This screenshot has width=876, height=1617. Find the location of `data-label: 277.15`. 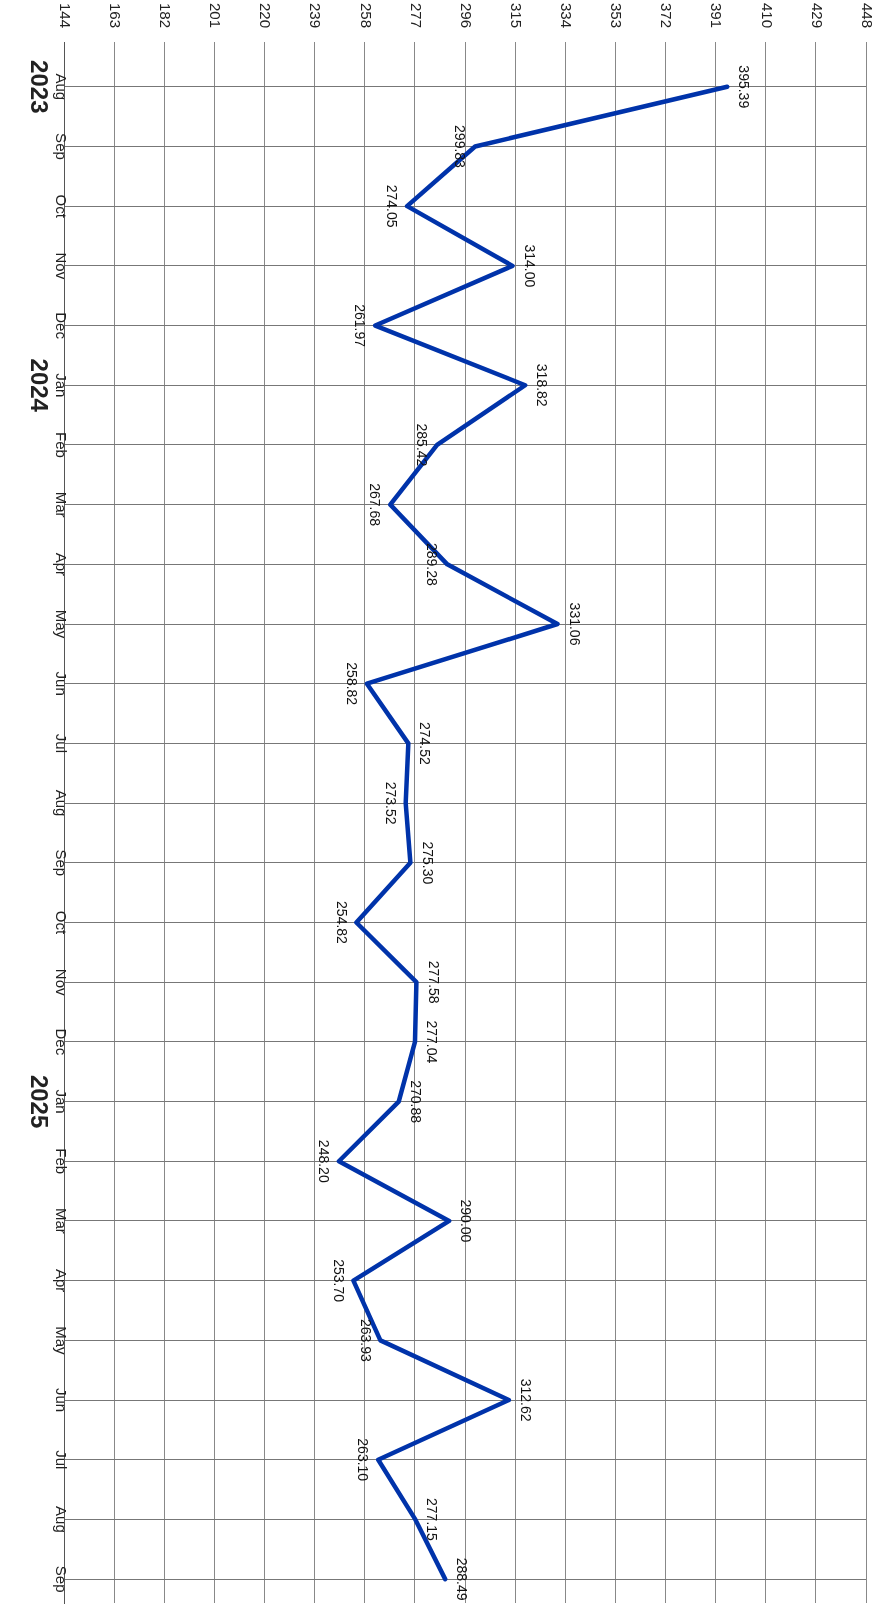

data-label: 277.15 is located at coordinates (432, 1520).